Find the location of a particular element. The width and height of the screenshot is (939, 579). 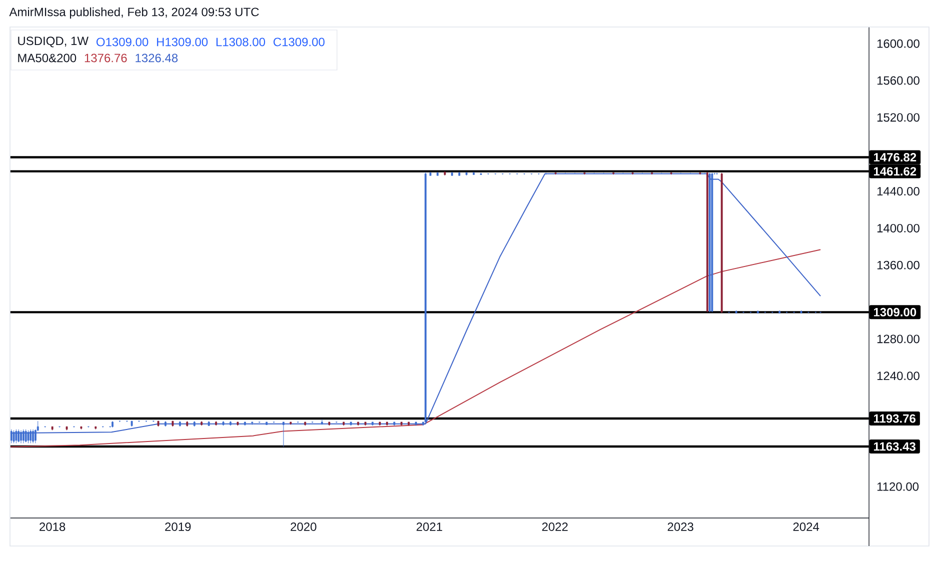

ref-line-label: 1476.82 is located at coordinates (895, 157).